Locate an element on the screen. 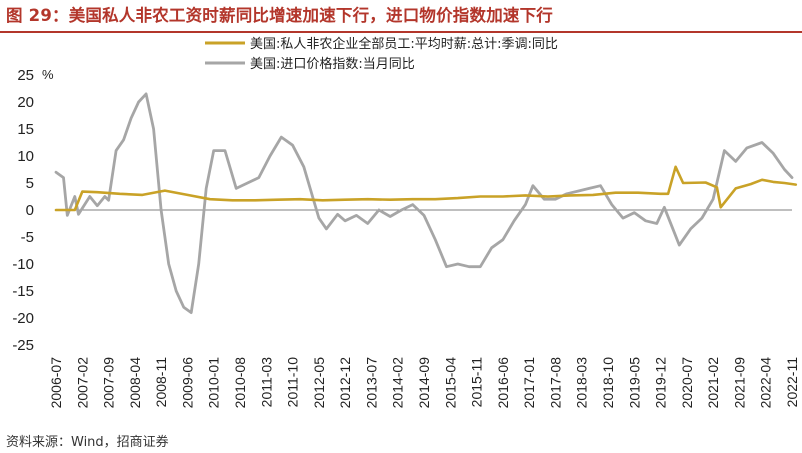 The height and width of the screenshot is (453, 802). x-tick-label: 2008-11 is located at coordinates (161, 382).